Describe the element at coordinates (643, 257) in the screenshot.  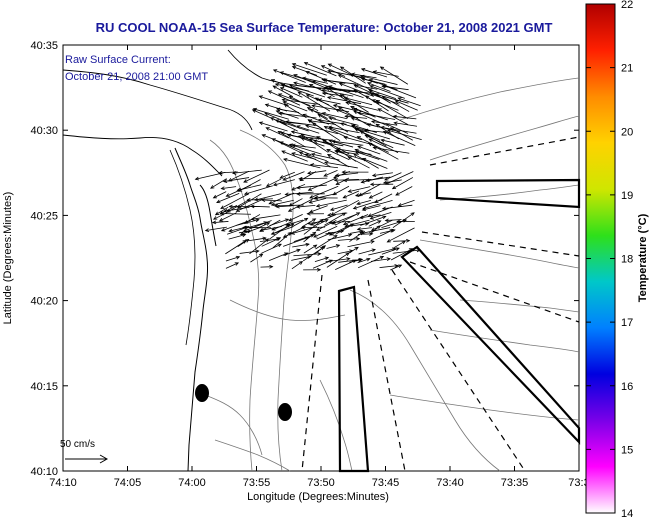
I see `colorbar-label: Temperature (°C)` at that location.